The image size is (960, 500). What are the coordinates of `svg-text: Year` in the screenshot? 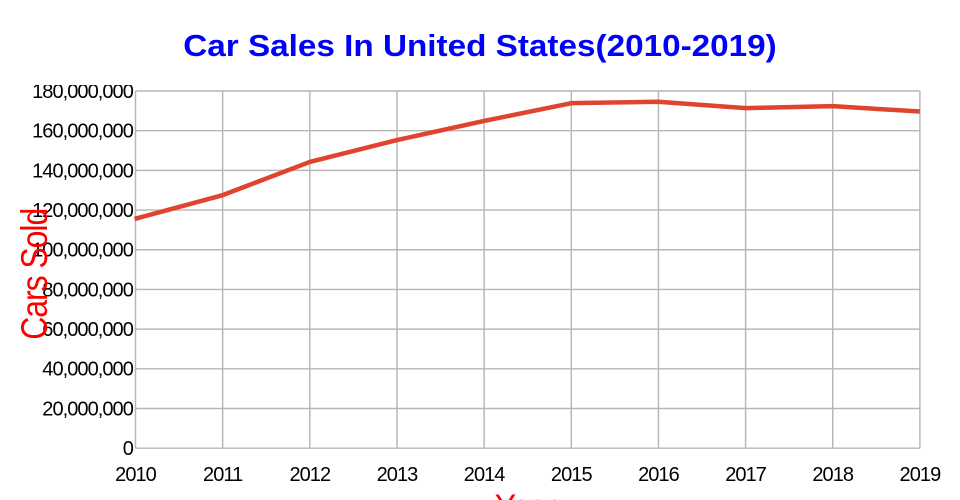 It's located at (526, 494).